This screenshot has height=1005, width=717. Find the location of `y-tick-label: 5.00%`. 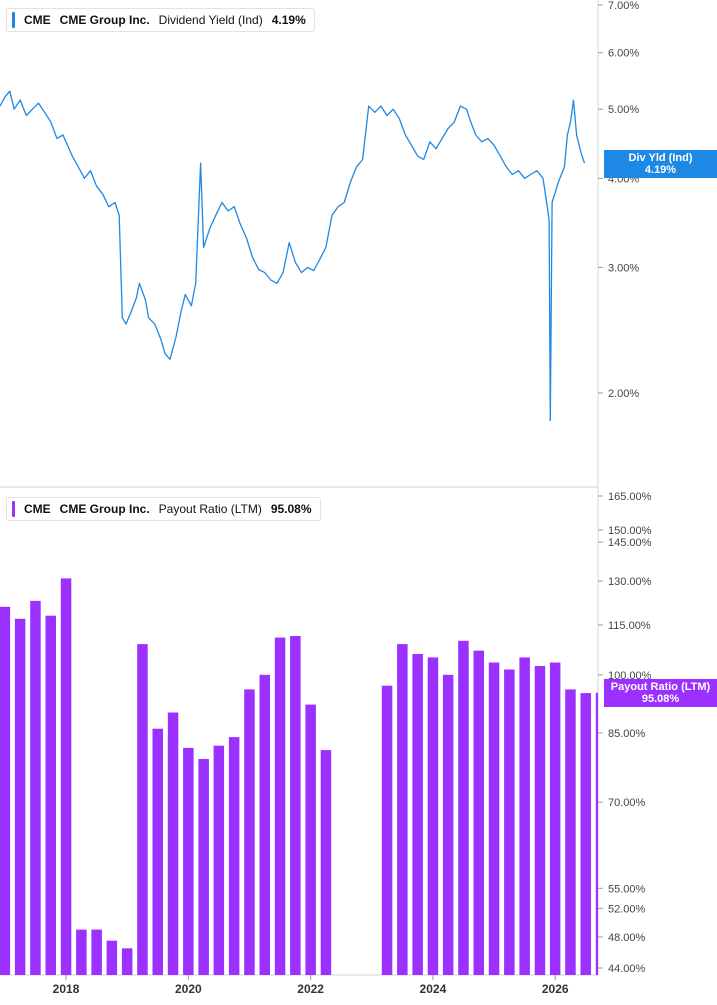

y-tick-label: 5.00% is located at coordinates (623, 110).